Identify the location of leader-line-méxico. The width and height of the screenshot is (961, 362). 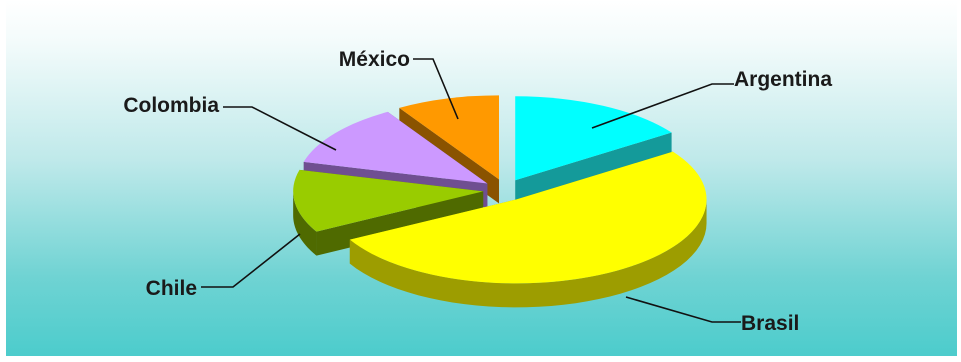
(436, 89).